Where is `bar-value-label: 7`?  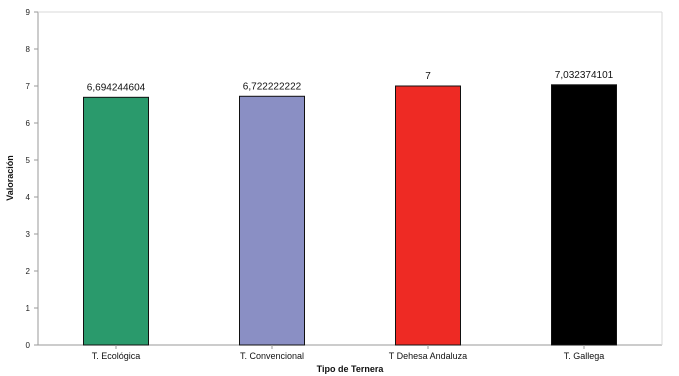 bar-value-label: 7 is located at coordinates (428, 76).